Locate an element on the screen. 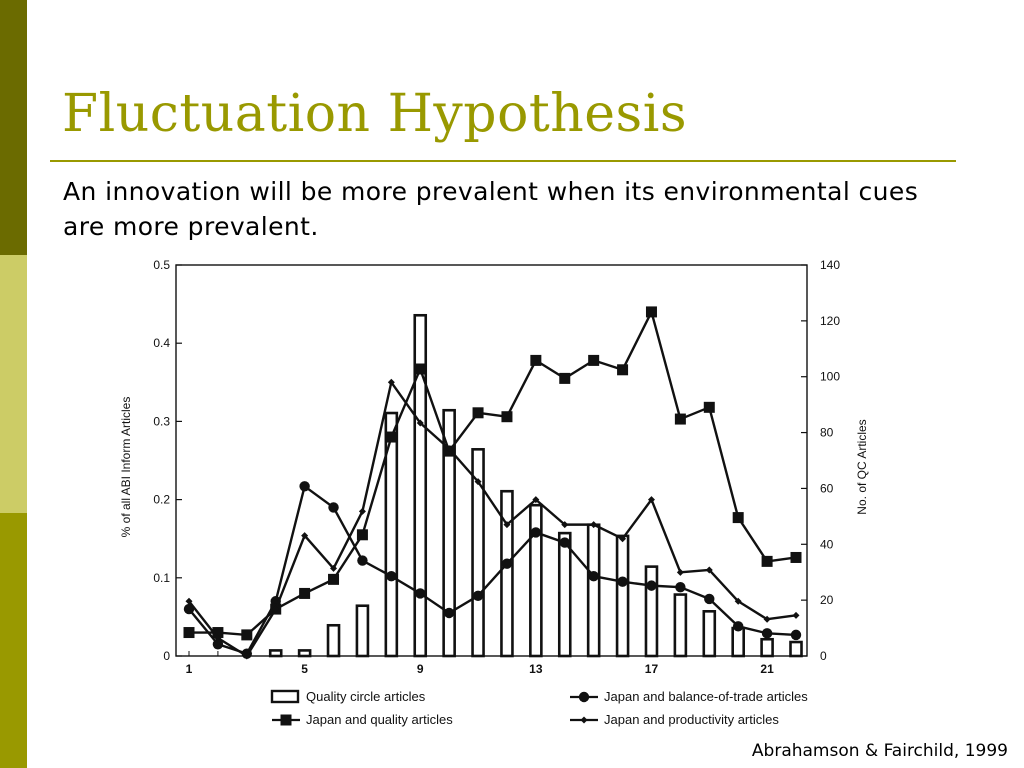  x-tick-label: 21 is located at coordinates (767, 669).